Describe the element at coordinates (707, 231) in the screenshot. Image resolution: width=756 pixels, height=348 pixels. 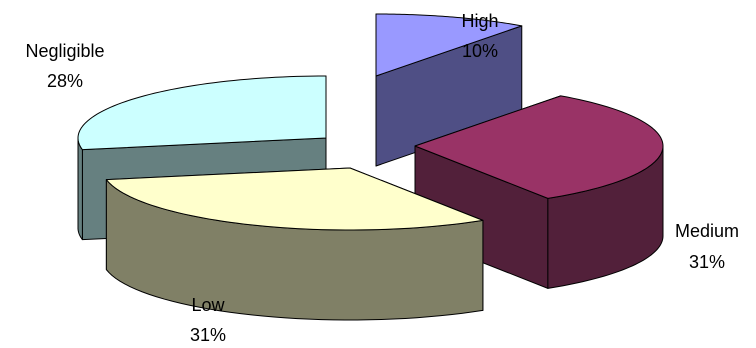
I see `slice-label-medium-name: Medium` at that location.